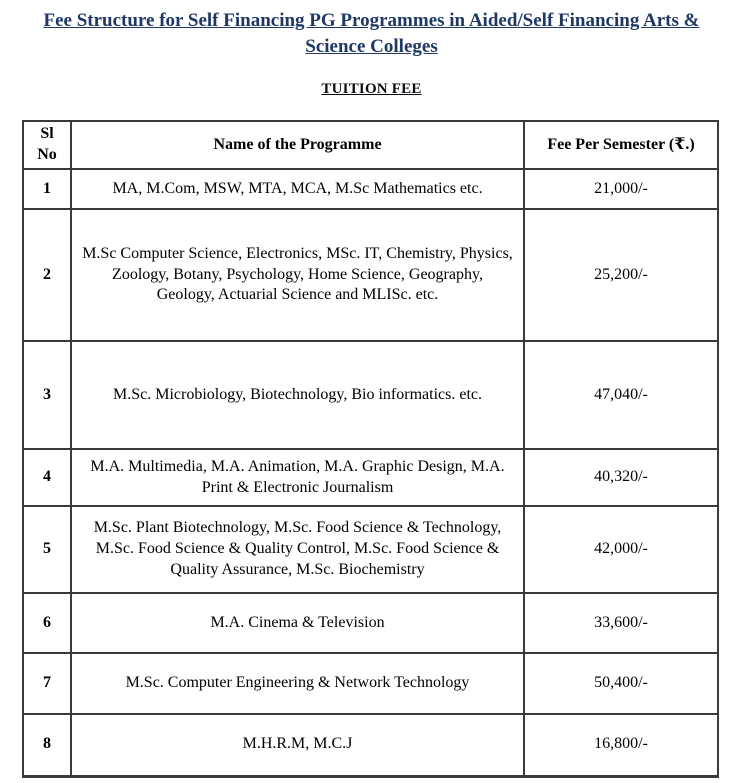  What do you see at coordinates (297, 623) in the screenshot?
I see `programme-name-cell: M.A. Cinema & Television` at bounding box center [297, 623].